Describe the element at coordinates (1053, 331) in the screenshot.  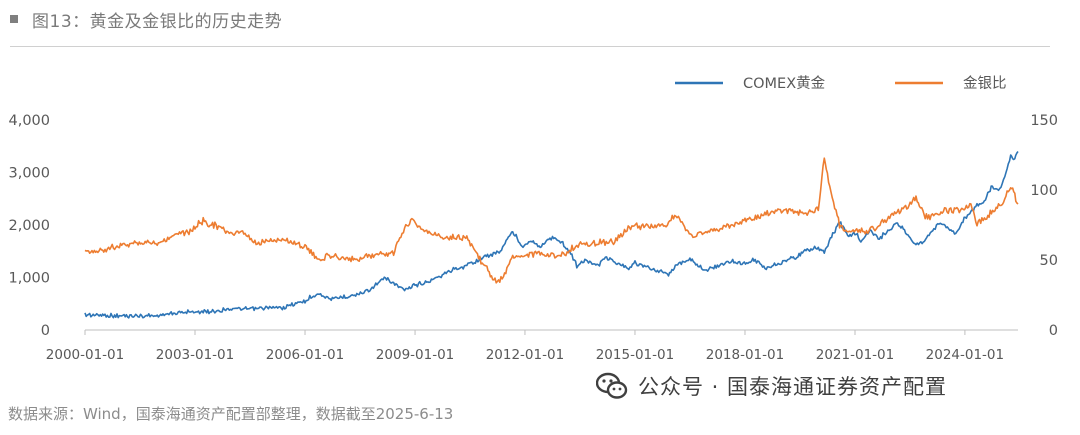
I see `y-right-tick-label: 0` at that location.